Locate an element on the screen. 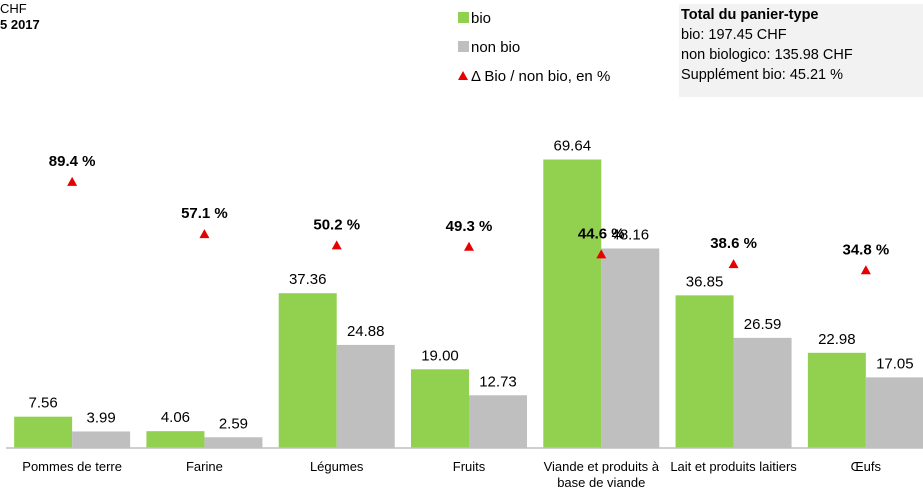 The height and width of the screenshot is (490, 923). x-tick-label: Lait et produits laitiers is located at coordinates (733, 466).